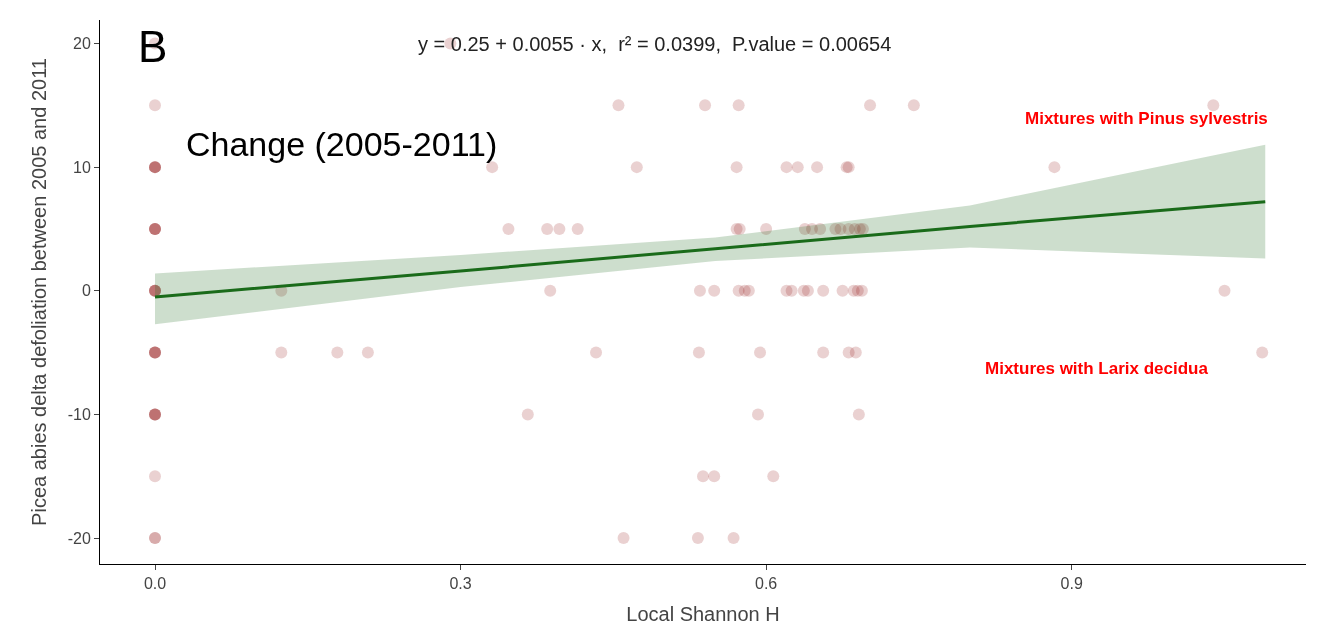 Image resolution: width=1326 pixels, height=634 pixels. Describe the element at coordinates (155, 584) in the screenshot. I see `x-tick-label: 0.0` at that location.